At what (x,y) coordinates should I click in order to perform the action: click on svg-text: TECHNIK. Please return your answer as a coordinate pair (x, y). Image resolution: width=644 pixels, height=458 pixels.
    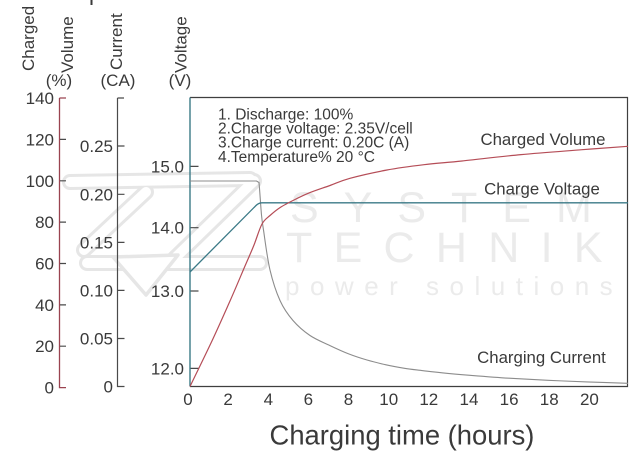
    Looking at the image, I should click on (455, 248).